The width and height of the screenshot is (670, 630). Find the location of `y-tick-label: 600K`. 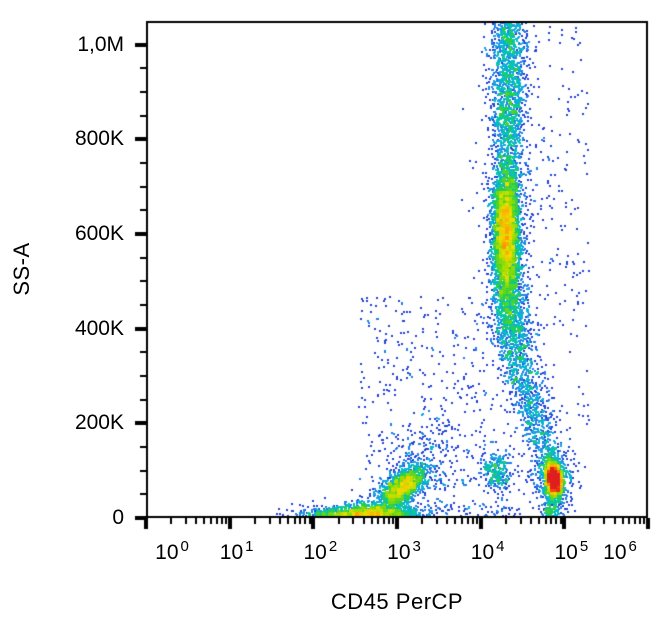

y-tick-label: 600K is located at coordinates (99, 233).